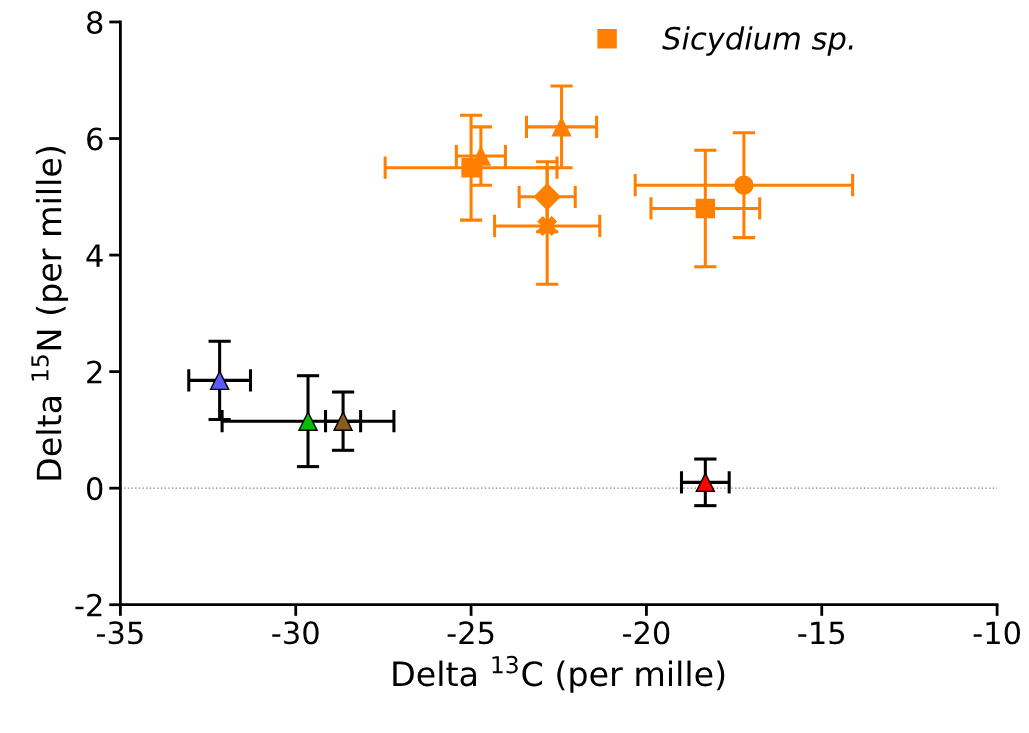 The image size is (1029, 733). I want to click on y-tick-label: 2, so click(94, 372).